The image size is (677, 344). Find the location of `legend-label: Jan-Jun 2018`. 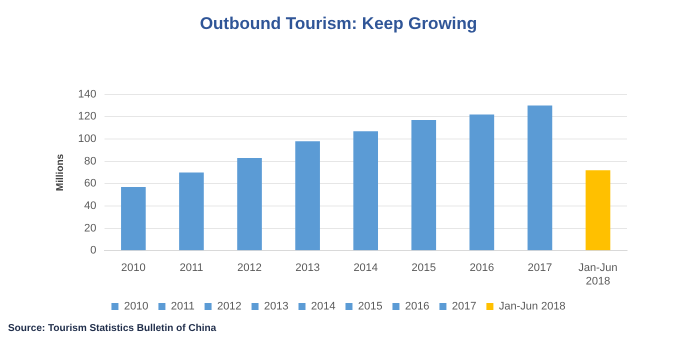

legend-label: Jan-Jun 2018 is located at coordinates (532, 306).